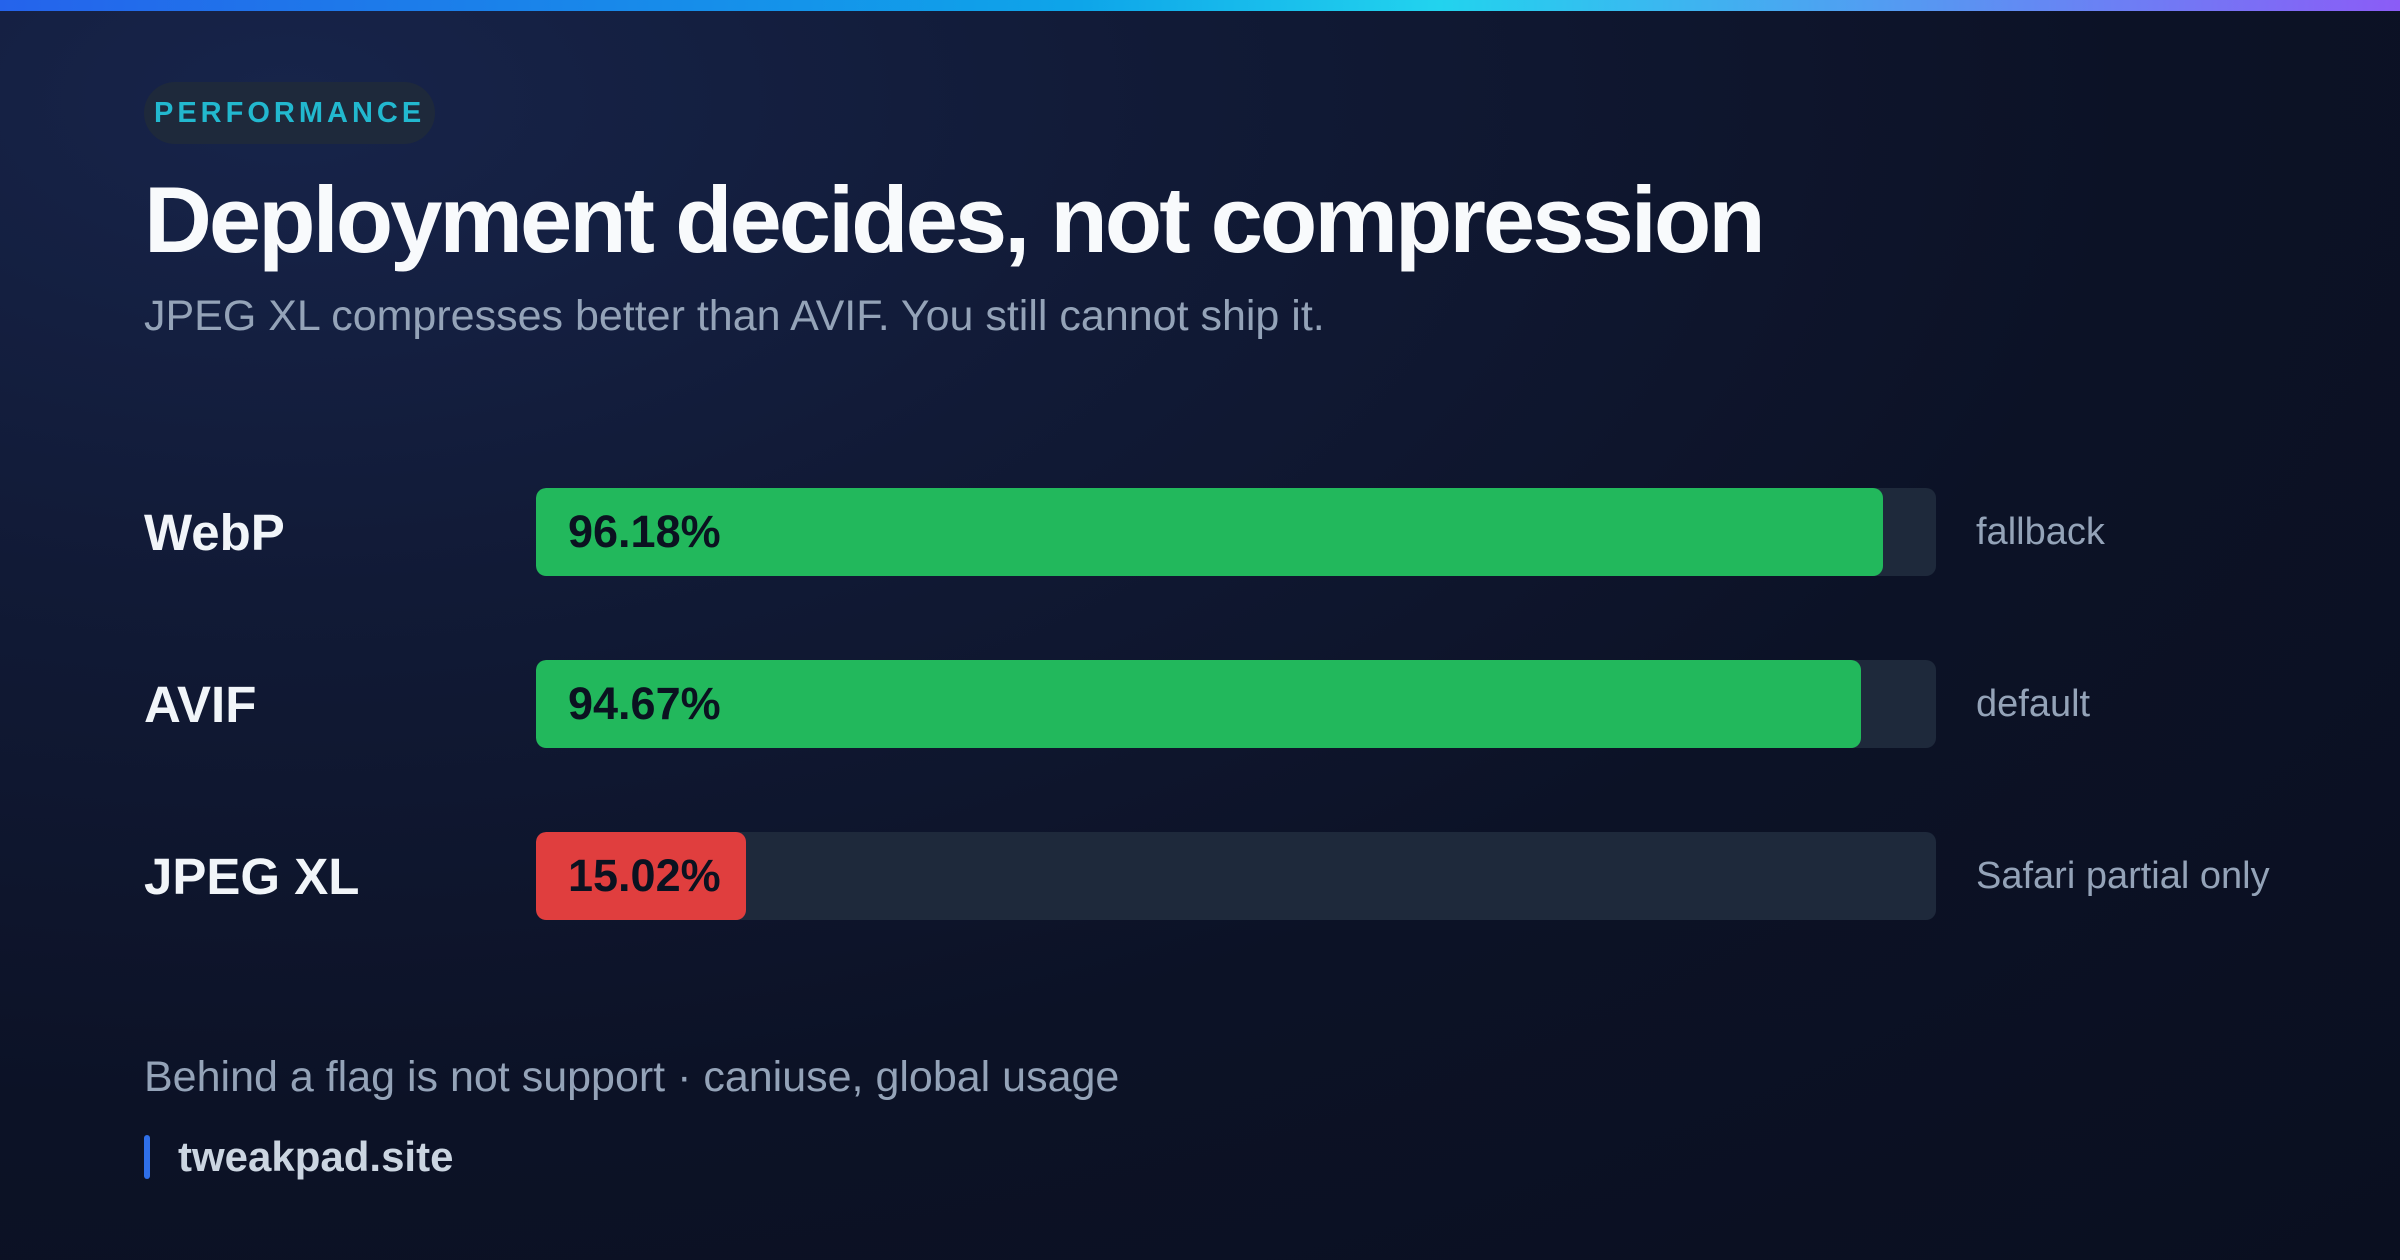 The image size is (2400, 1260). I want to click on bar-track: 15.02%, so click(1236, 876).